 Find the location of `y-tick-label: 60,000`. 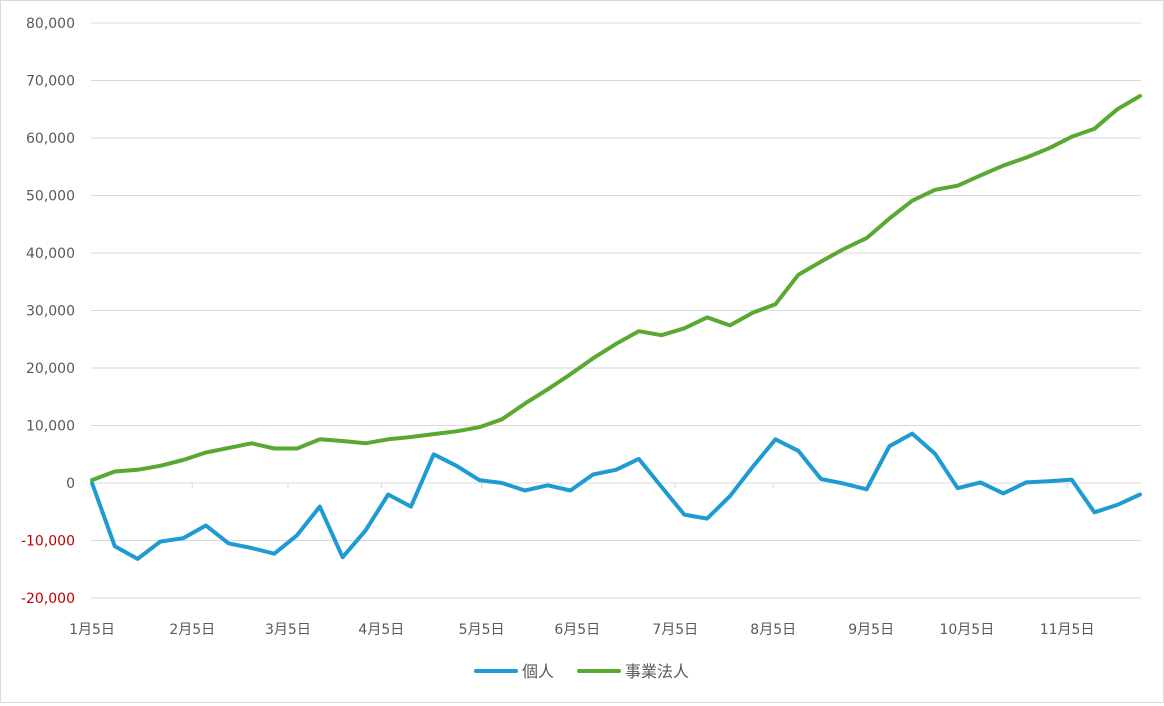

y-tick-label: 60,000 is located at coordinates (50, 139).